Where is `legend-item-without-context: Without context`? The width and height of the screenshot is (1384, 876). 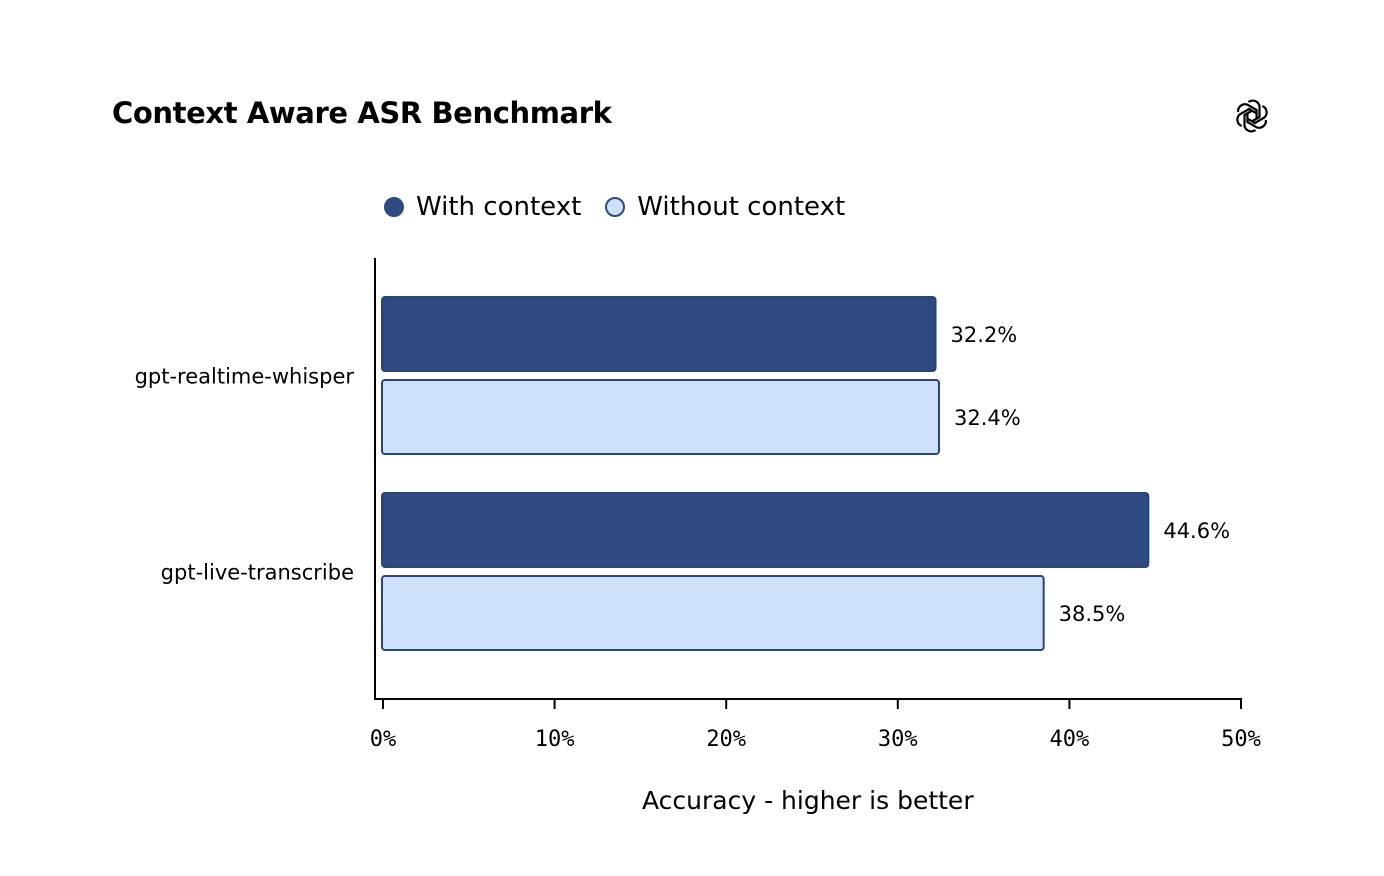
legend-item-without-context: Without context is located at coordinates (725, 207).